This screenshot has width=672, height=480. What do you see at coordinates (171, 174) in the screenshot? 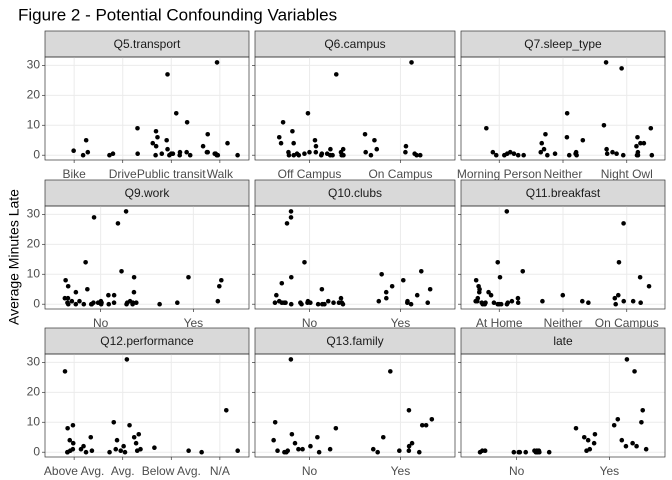
I see `x-tick-label: Public transit` at bounding box center [171, 174].